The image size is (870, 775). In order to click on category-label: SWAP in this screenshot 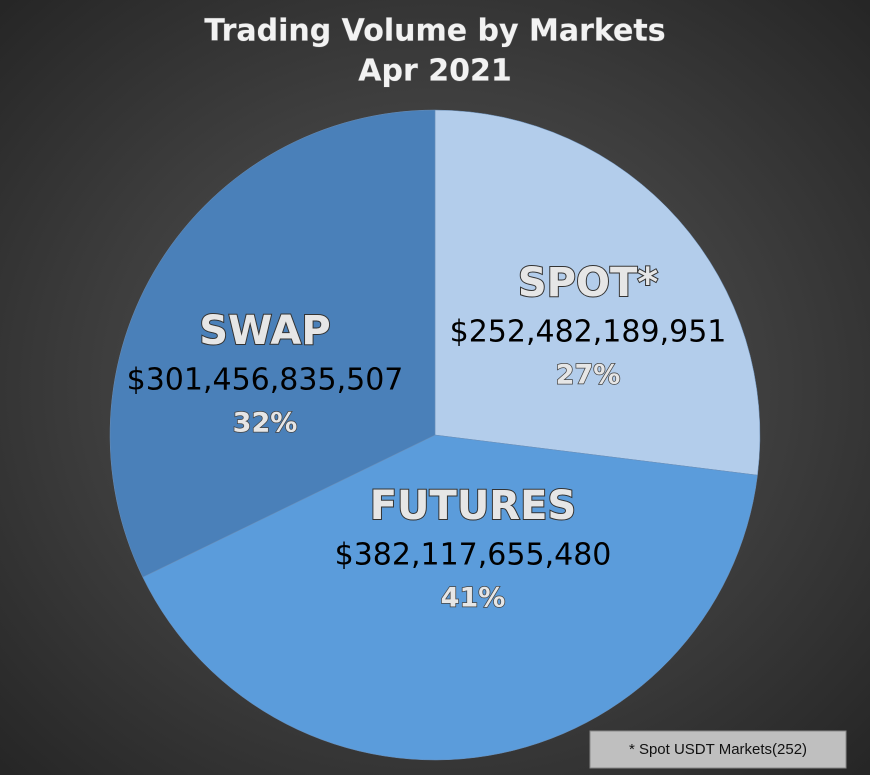, I will do `click(264, 331)`.